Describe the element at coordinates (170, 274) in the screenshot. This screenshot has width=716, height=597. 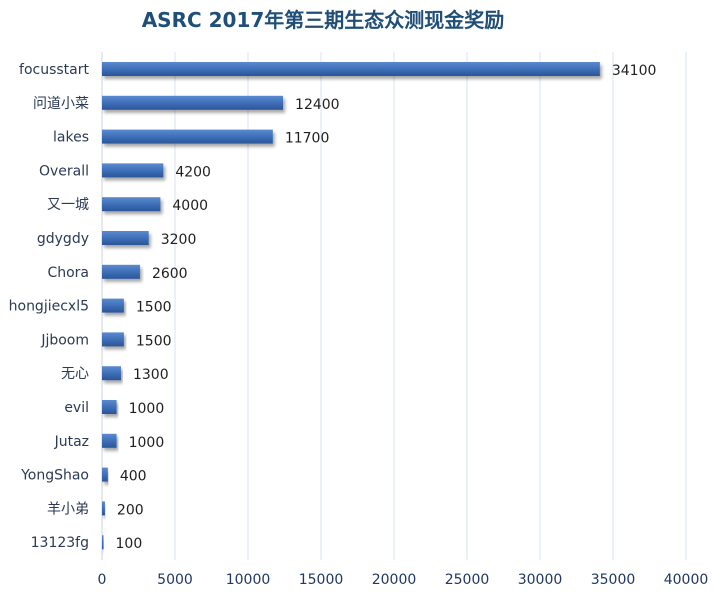
I see `data-label: 2600` at that location.